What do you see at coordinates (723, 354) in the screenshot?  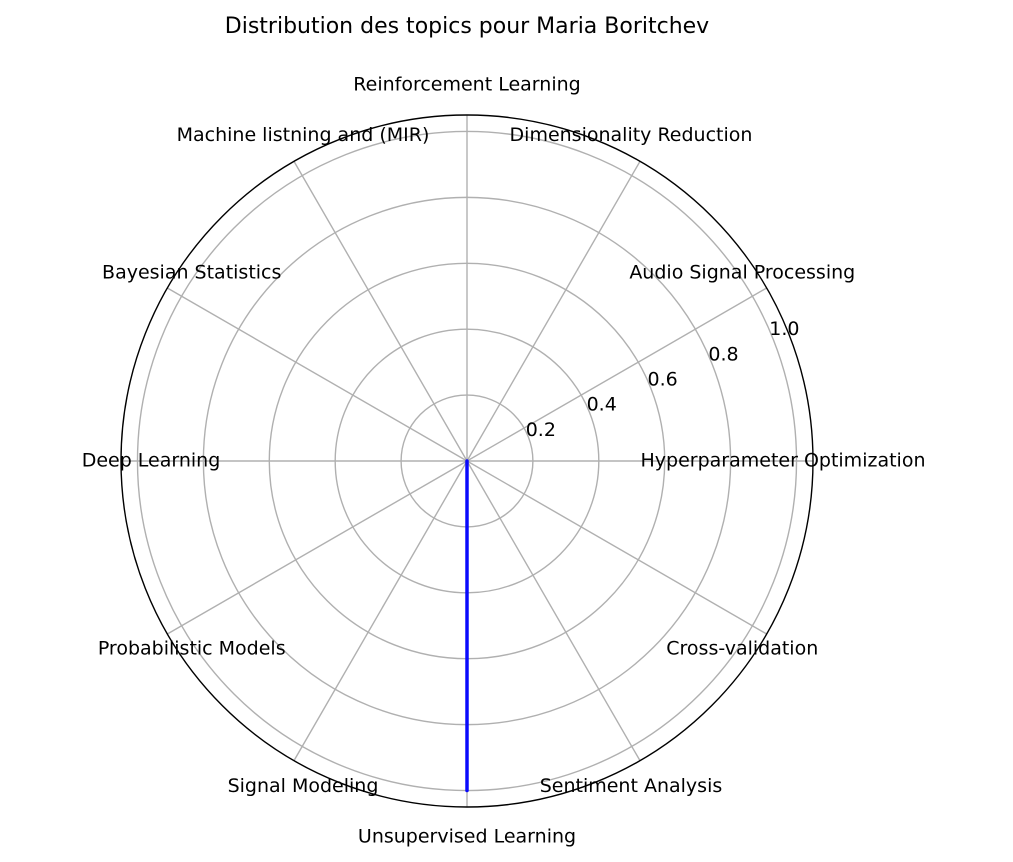 I see `rtick-label-3: 0.8` at bounding box center [723, 354].